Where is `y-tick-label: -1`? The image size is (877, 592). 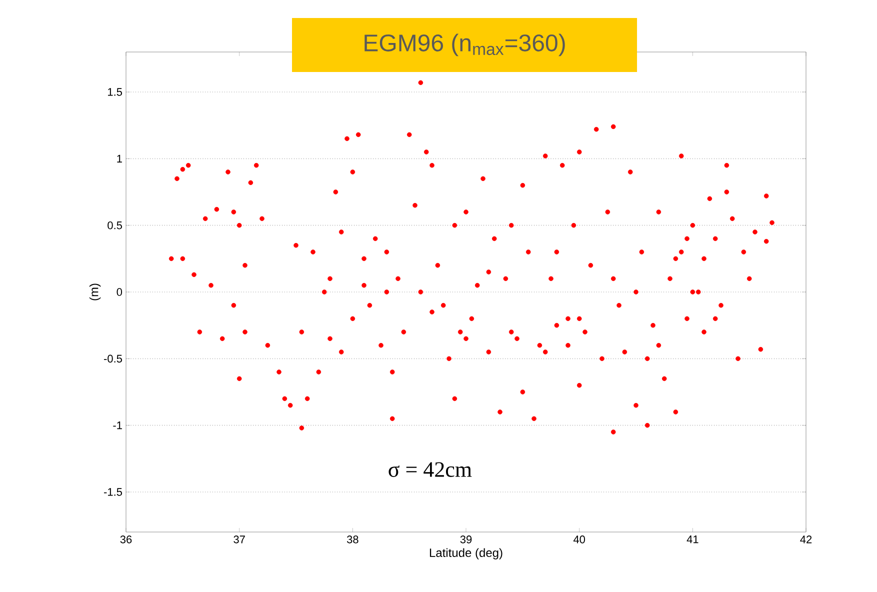 y-tick-label: -1 is located at coordinates (117, 426).